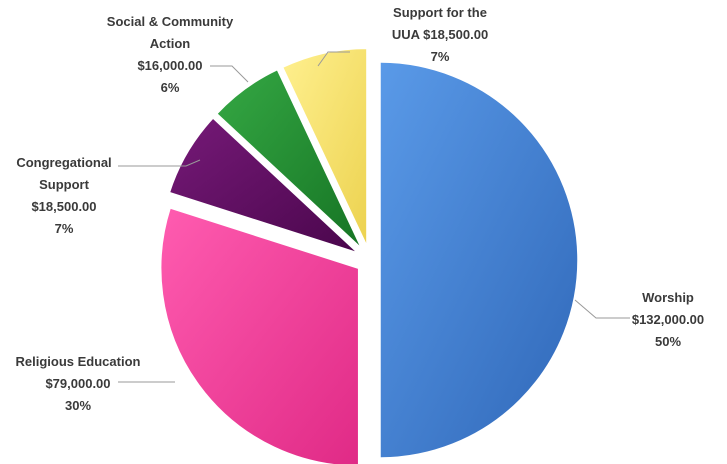 This screenshot has height=464, width=727. I want to click on pie-slice-congregational-support, so click(263, 185).